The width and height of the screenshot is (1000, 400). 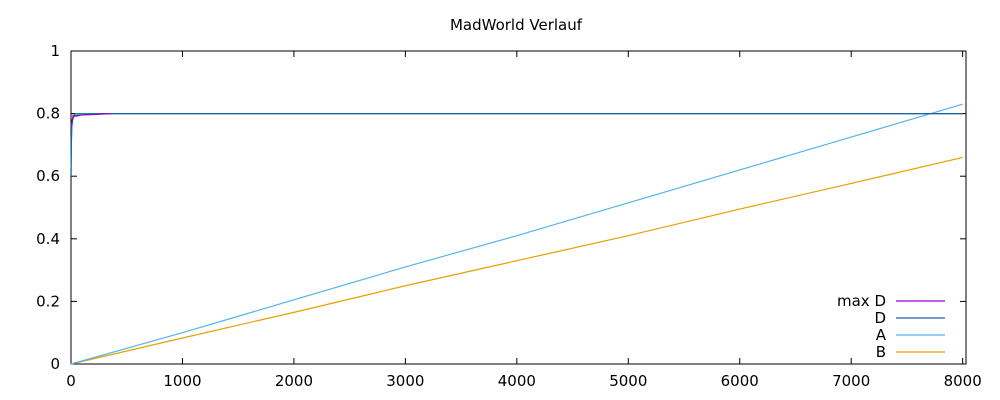 I want to click on legend-label: B, so click(x=881, y=352).